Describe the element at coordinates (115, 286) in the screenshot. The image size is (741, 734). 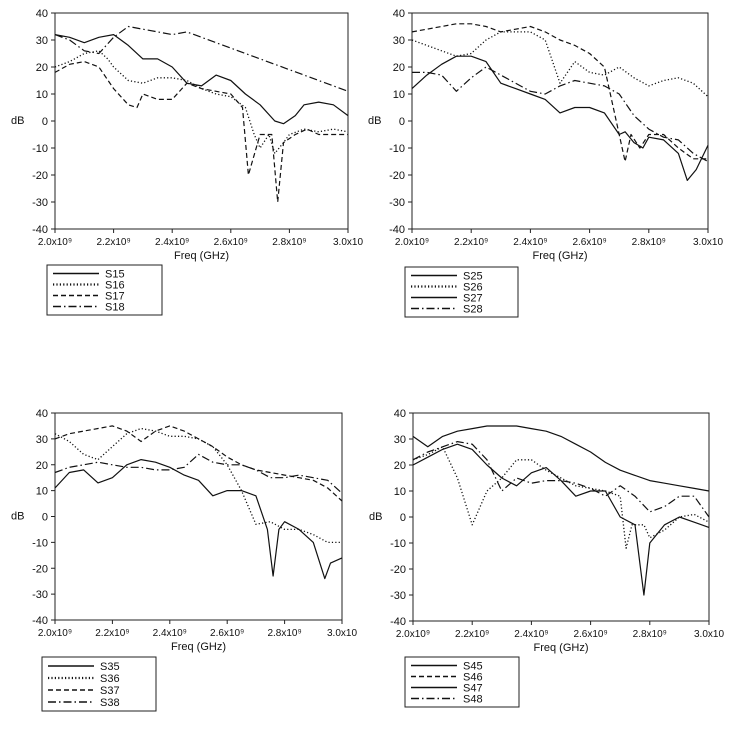
I see `legend-label-s16: S16` at that location.